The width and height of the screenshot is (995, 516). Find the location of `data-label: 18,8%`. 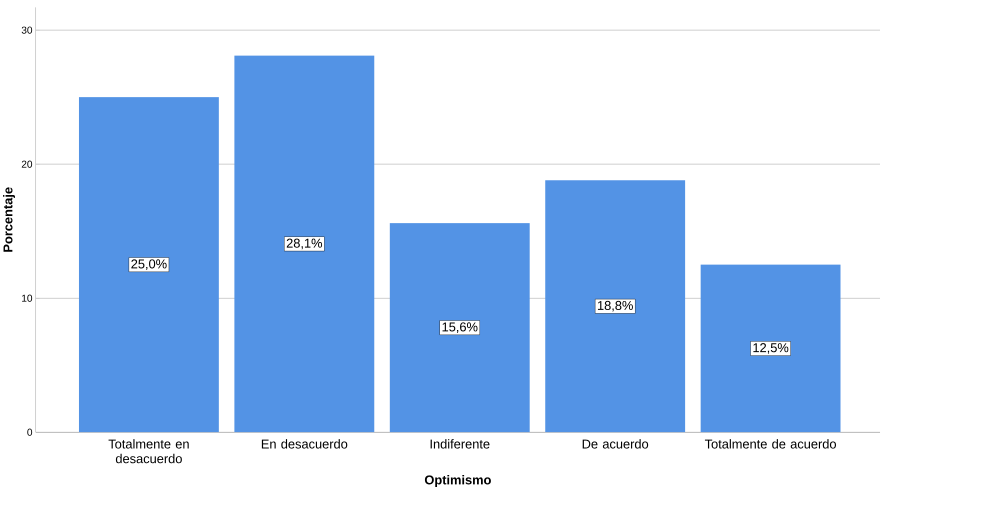

data-label: 18,8% is located at coordinates (615, 306).